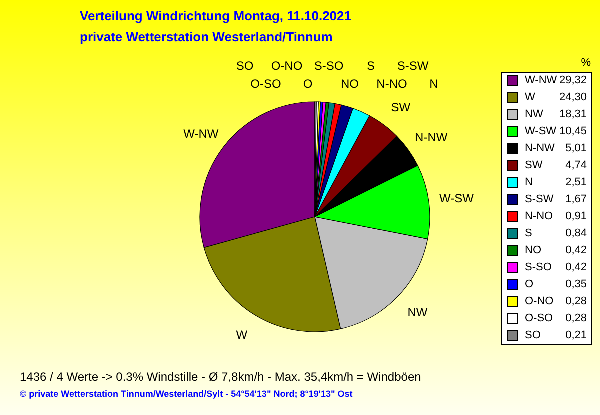 This screenshot has width=600, height=415. What do you see at coordinates (576, 200) in the screenshot?
I see `data-label: 1,67` at bounding box center [576, 200].